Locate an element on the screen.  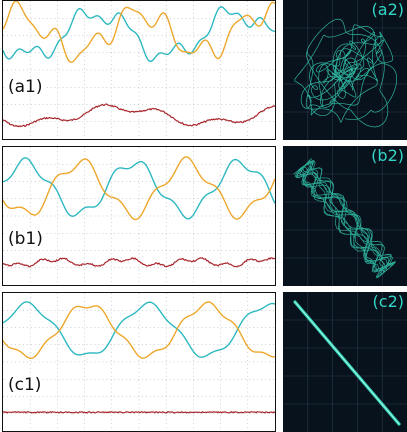
scope-grid-c2 is located at coordinates (345, 362).